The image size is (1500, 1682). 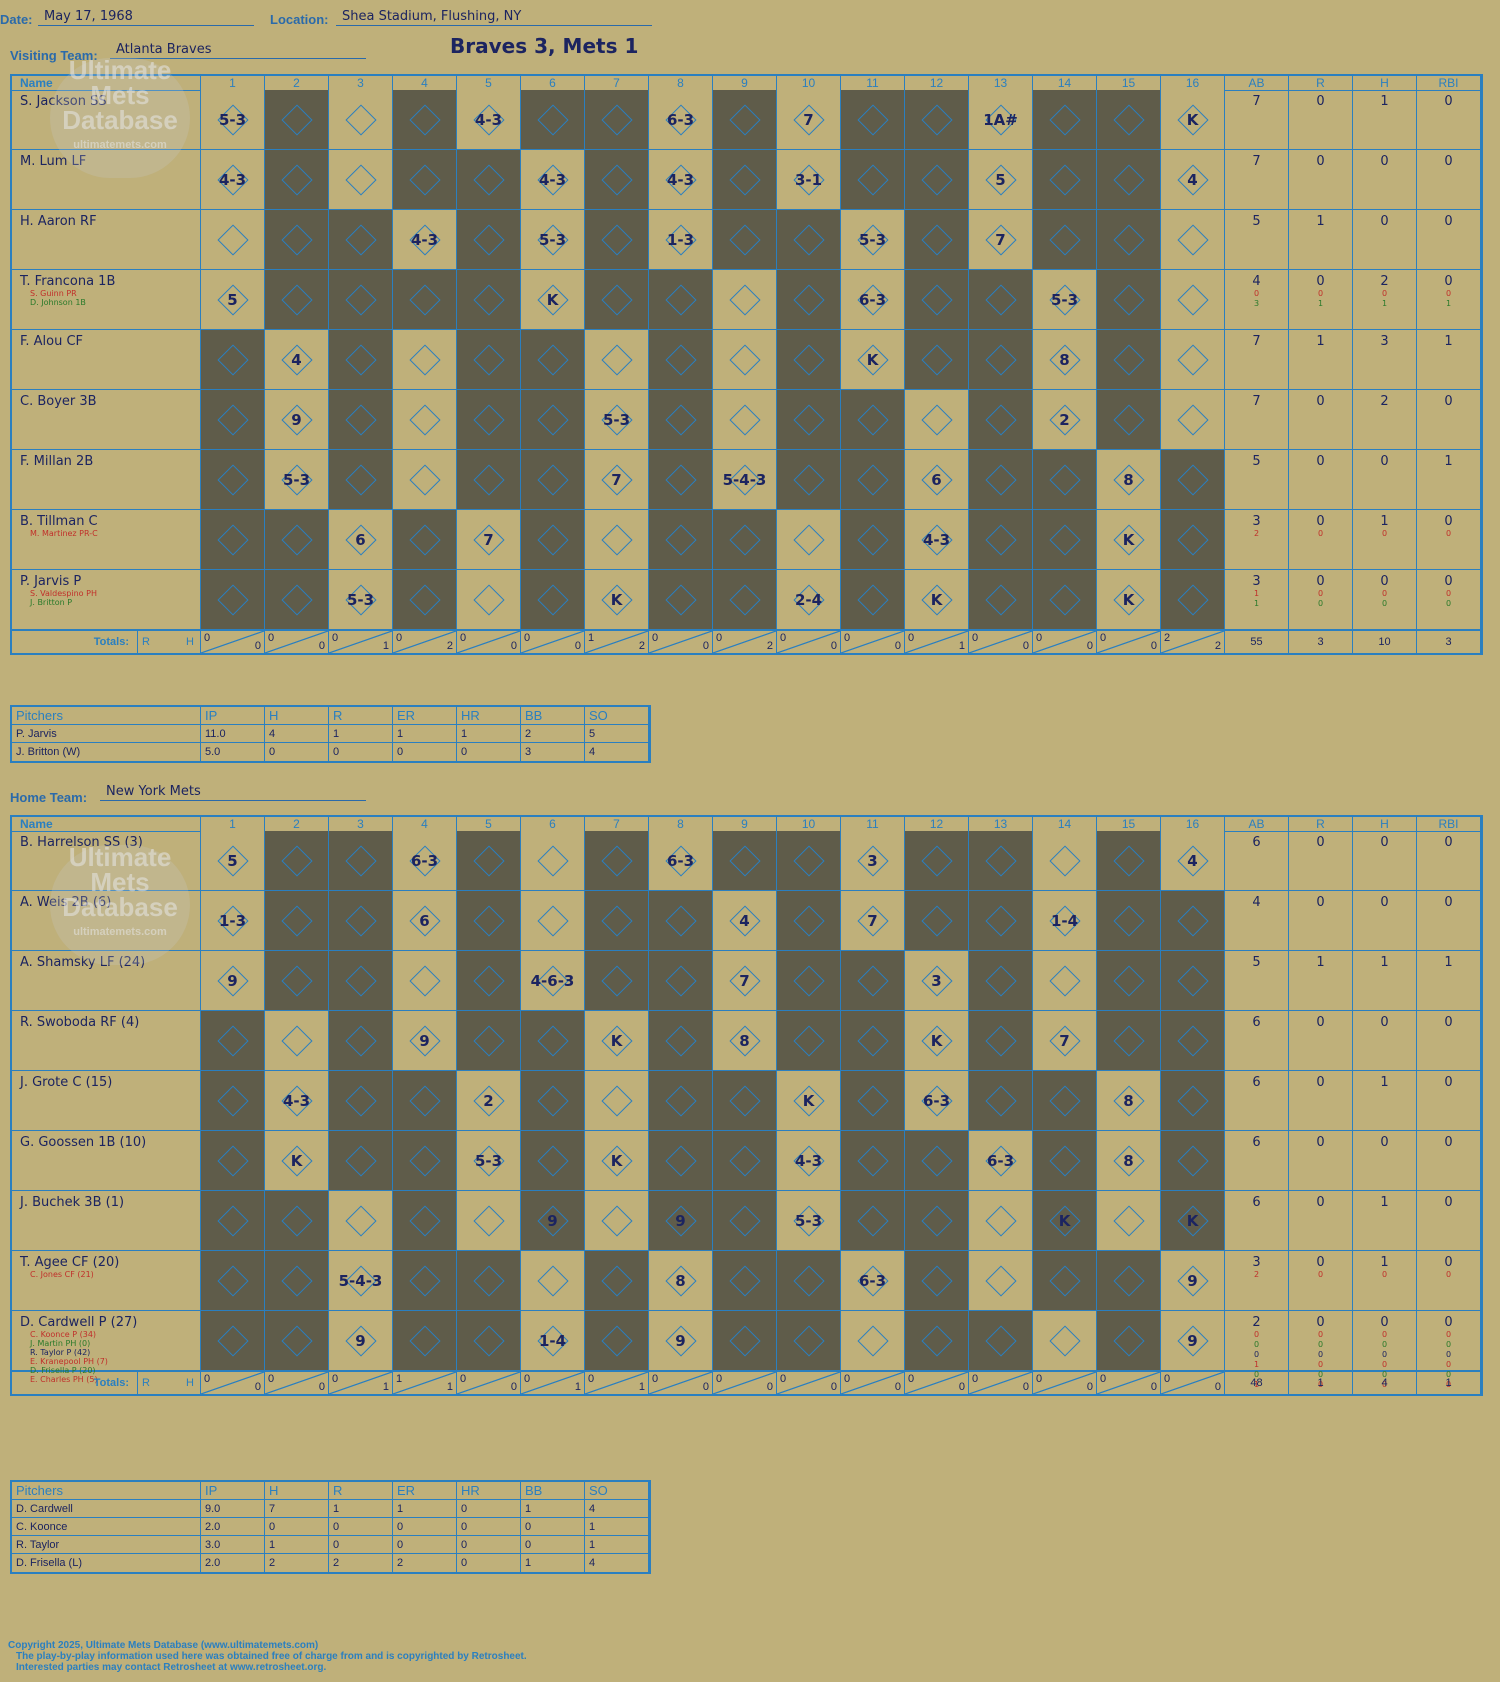 What do you see at coordinates (1257, 921) in the screenshot?
I see `stat-ab: 4` at bounding box center [1257, 921].